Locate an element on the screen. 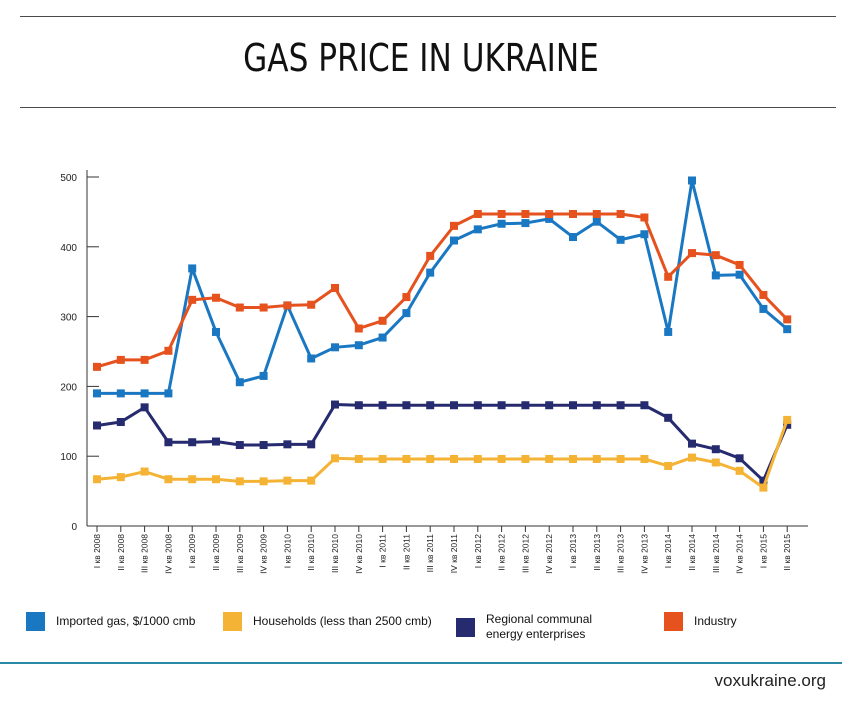 This screenshot has width=842, height=709. legend-label-households: Households (less than 2500 cmb) is located at coordinates (342, 621).